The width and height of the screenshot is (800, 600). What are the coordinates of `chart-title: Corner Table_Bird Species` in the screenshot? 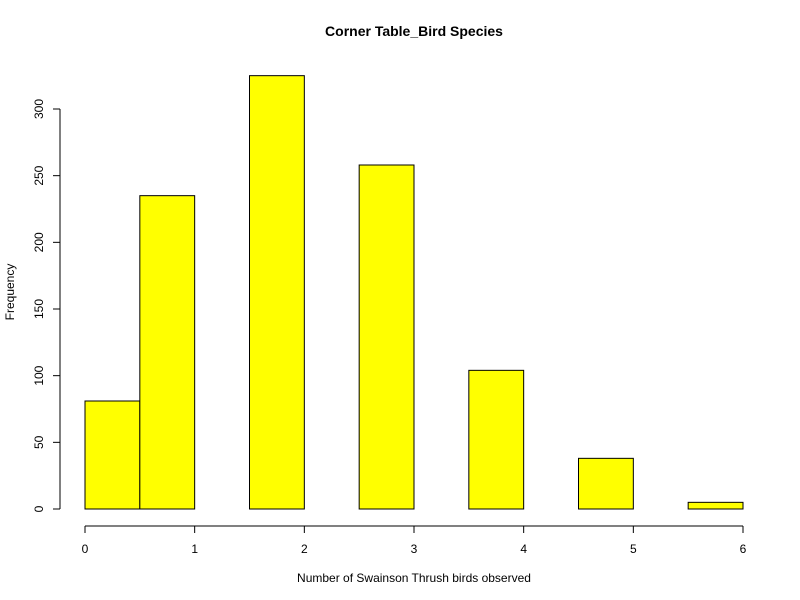 It's located at (414, 31).